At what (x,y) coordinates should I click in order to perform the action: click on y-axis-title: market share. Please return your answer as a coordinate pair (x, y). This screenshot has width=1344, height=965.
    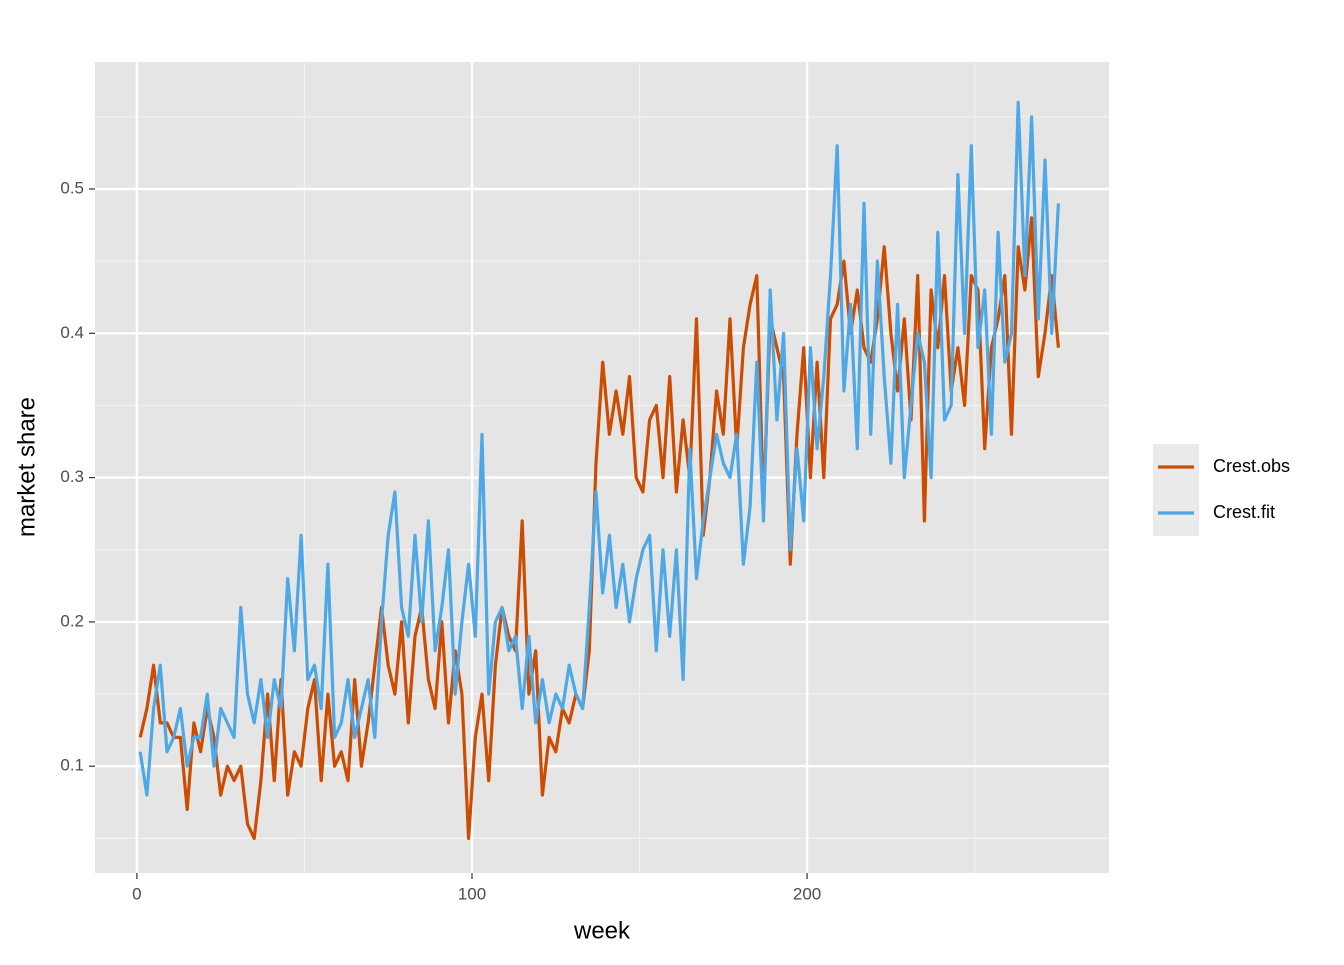
    Looking at the image, I should click on (26, 467).